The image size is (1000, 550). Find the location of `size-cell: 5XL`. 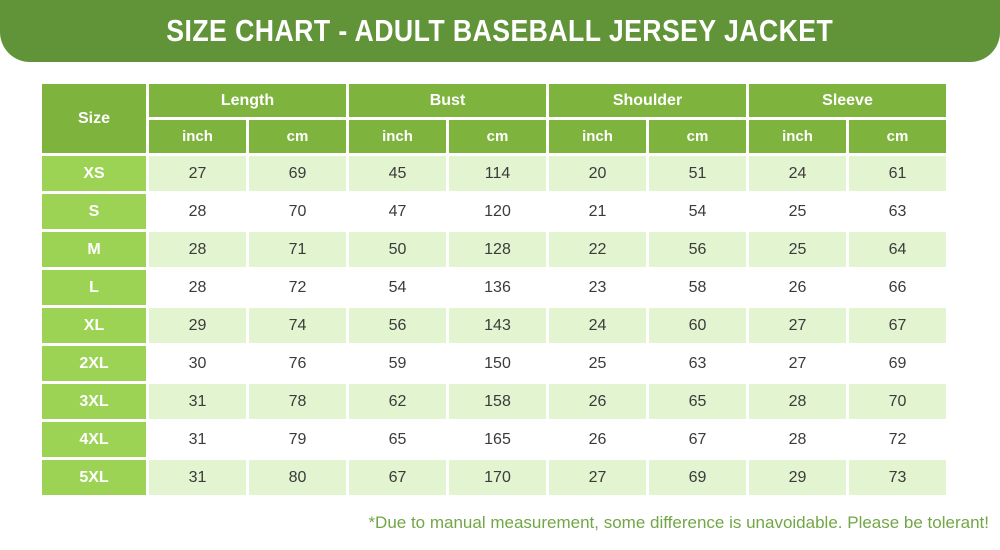

size-cell: 5XL is located at coordinates (94, 477).